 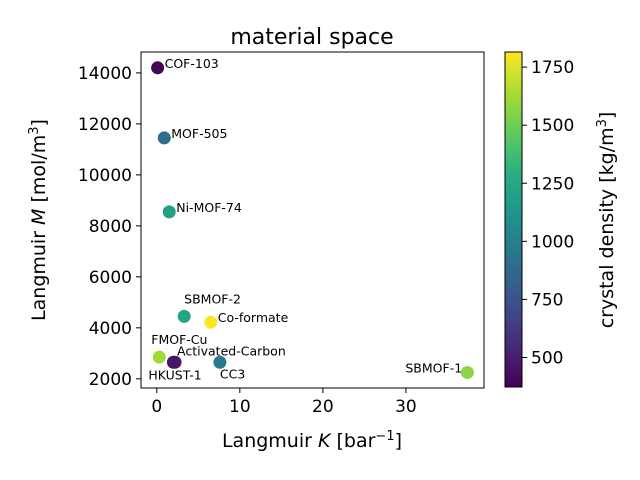 What do you see at coordinates (240, 407) in the screenshot?
I see `x-tick-label: 10` at bounding box center [240, 407].